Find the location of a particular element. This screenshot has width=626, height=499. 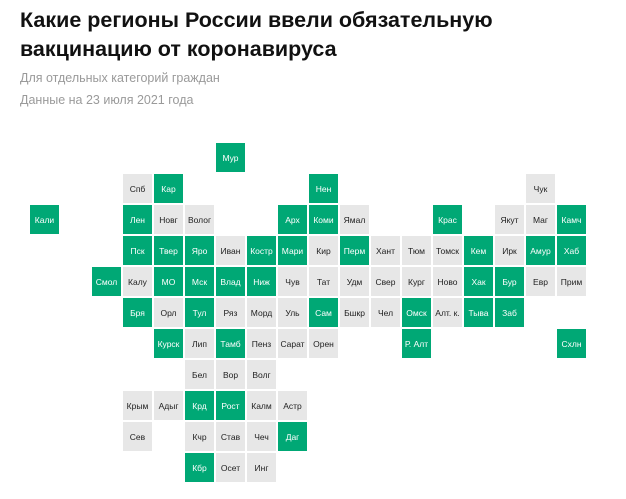

region-tile: Лип is located at coordinates (199, 343).